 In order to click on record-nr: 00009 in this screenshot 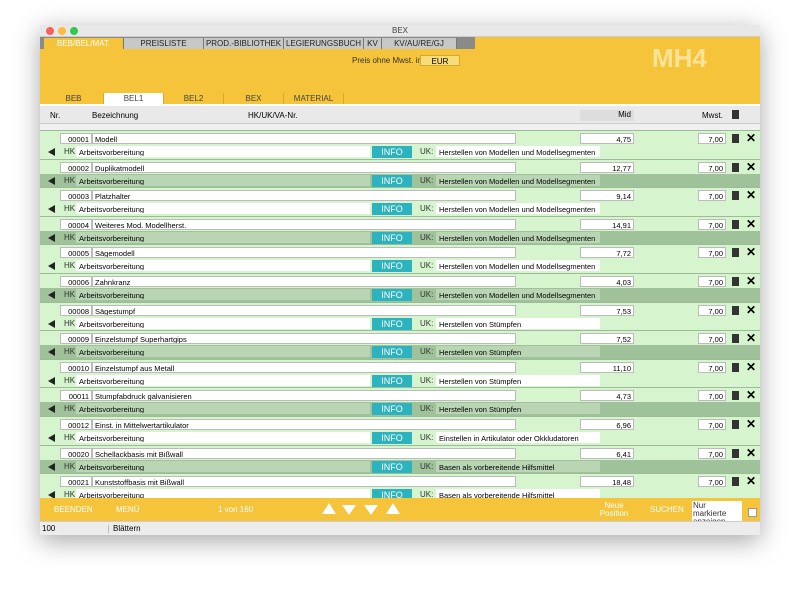, I will do `click(76, 339)`.